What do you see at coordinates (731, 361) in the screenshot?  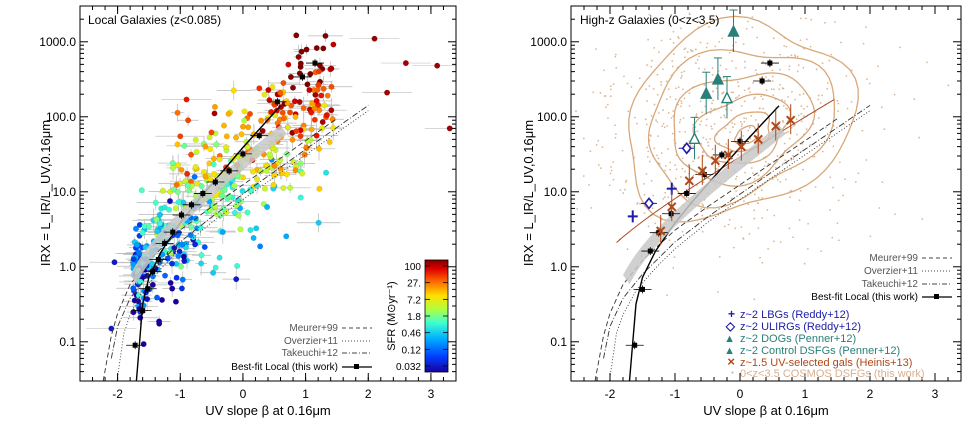 I see `legend-sample-marker-4: ×` at bounding box center [731, 361].